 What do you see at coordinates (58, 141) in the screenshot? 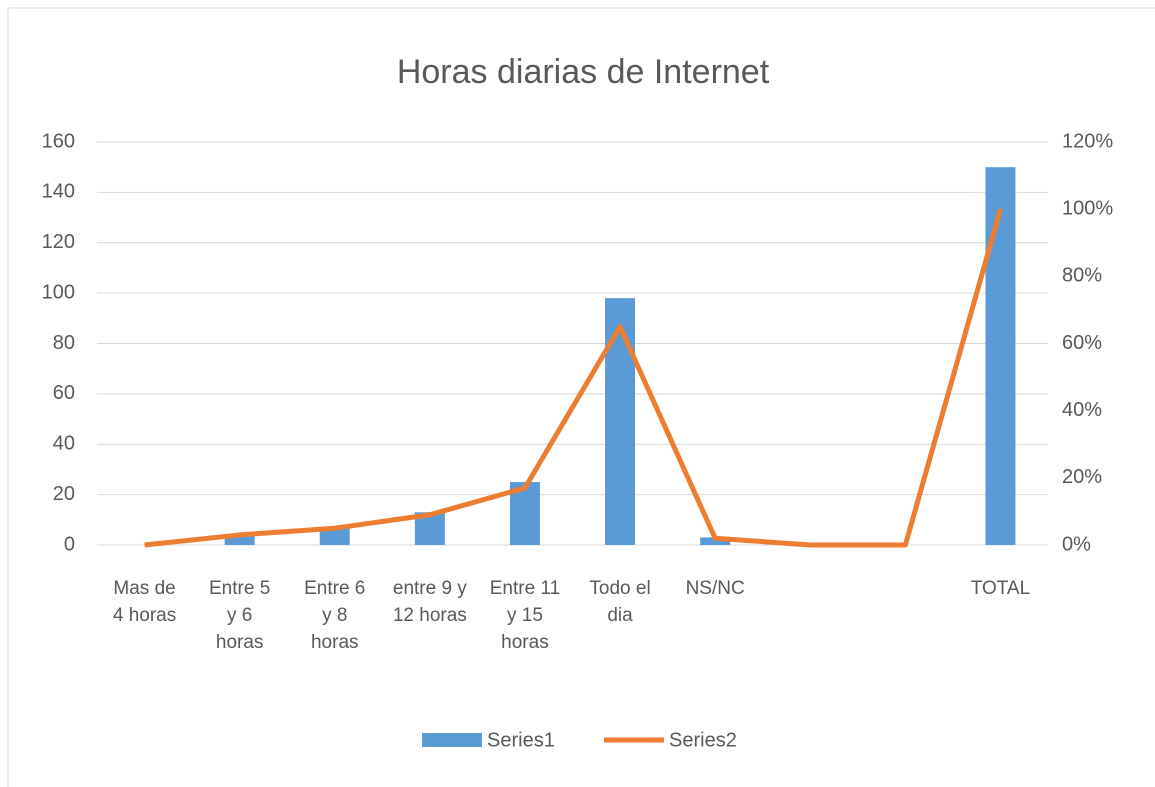
I see `y-tick-label: 160` at bounding box center [58, 141].